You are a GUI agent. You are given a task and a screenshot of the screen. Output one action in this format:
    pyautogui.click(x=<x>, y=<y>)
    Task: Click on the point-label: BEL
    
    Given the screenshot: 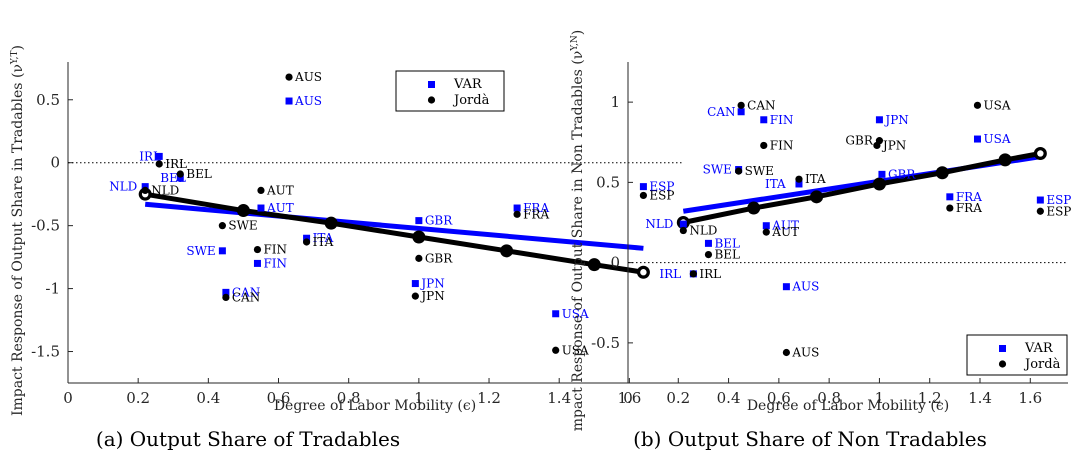 What is the action you would take?
    pyautogui.click(x=727, y=243)
    